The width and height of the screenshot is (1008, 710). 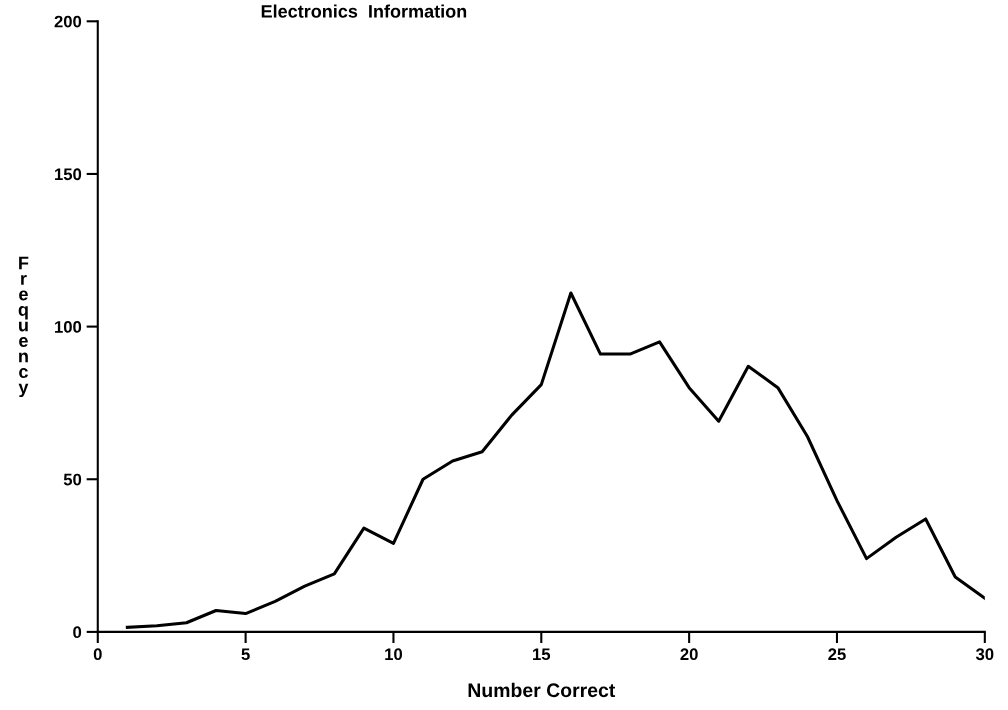 What do you see at coordinates (394, 654) in the screenshot?
I see `x-tick-label: 10` at bounding box center [394, 654].